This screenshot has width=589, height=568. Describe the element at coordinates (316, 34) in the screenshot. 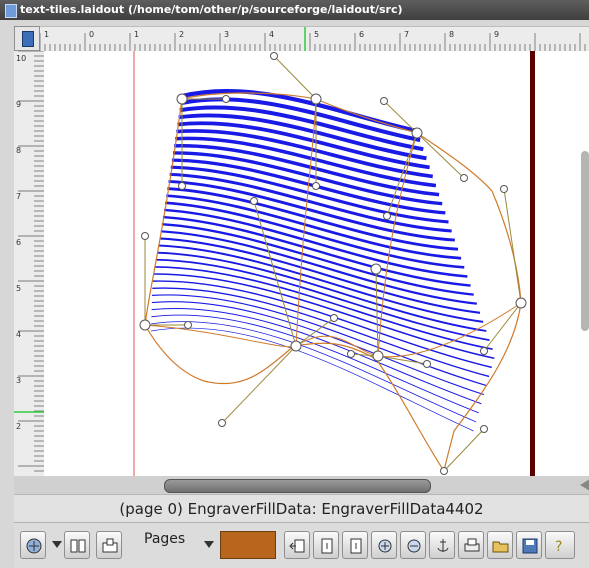

I see `ruler-label: 5` at that location.